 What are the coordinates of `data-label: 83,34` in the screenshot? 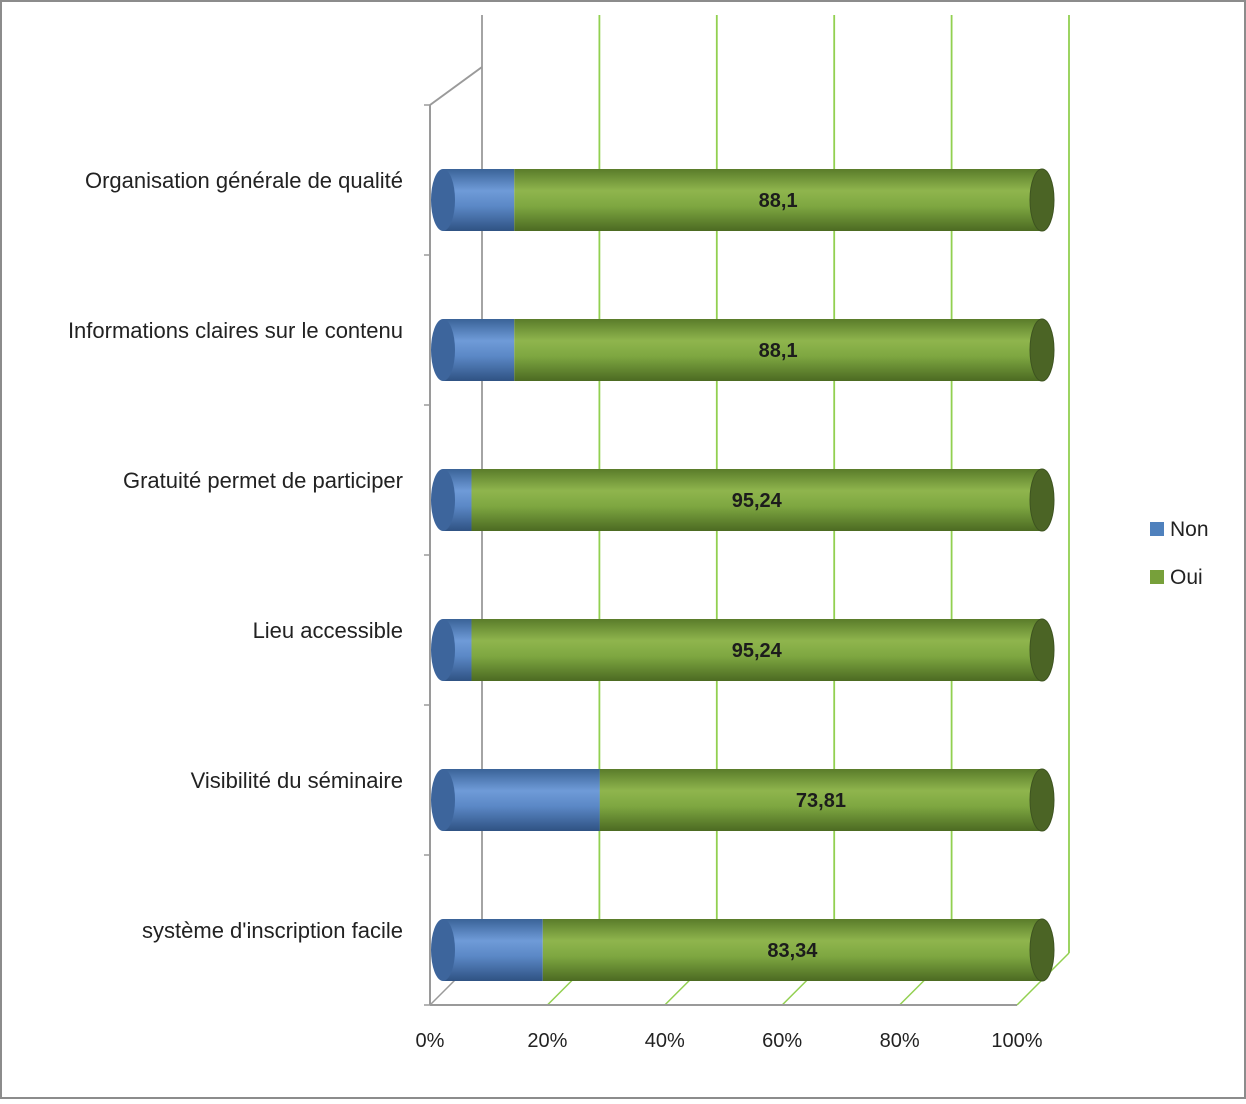 It's located at (792, 951).